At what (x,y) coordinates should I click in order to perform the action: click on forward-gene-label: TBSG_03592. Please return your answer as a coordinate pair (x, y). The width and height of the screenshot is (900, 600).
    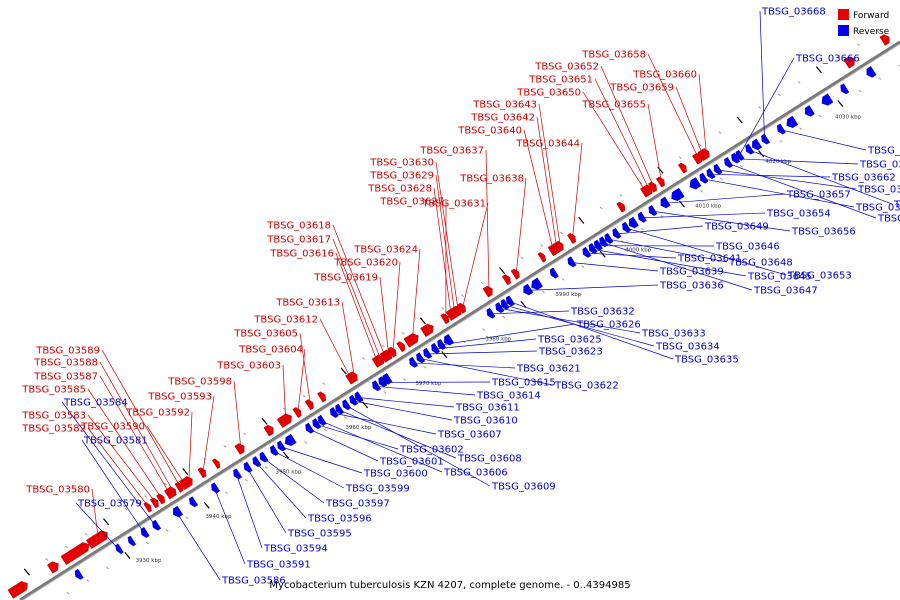
    Looking at the image, I should click on (157, 413).